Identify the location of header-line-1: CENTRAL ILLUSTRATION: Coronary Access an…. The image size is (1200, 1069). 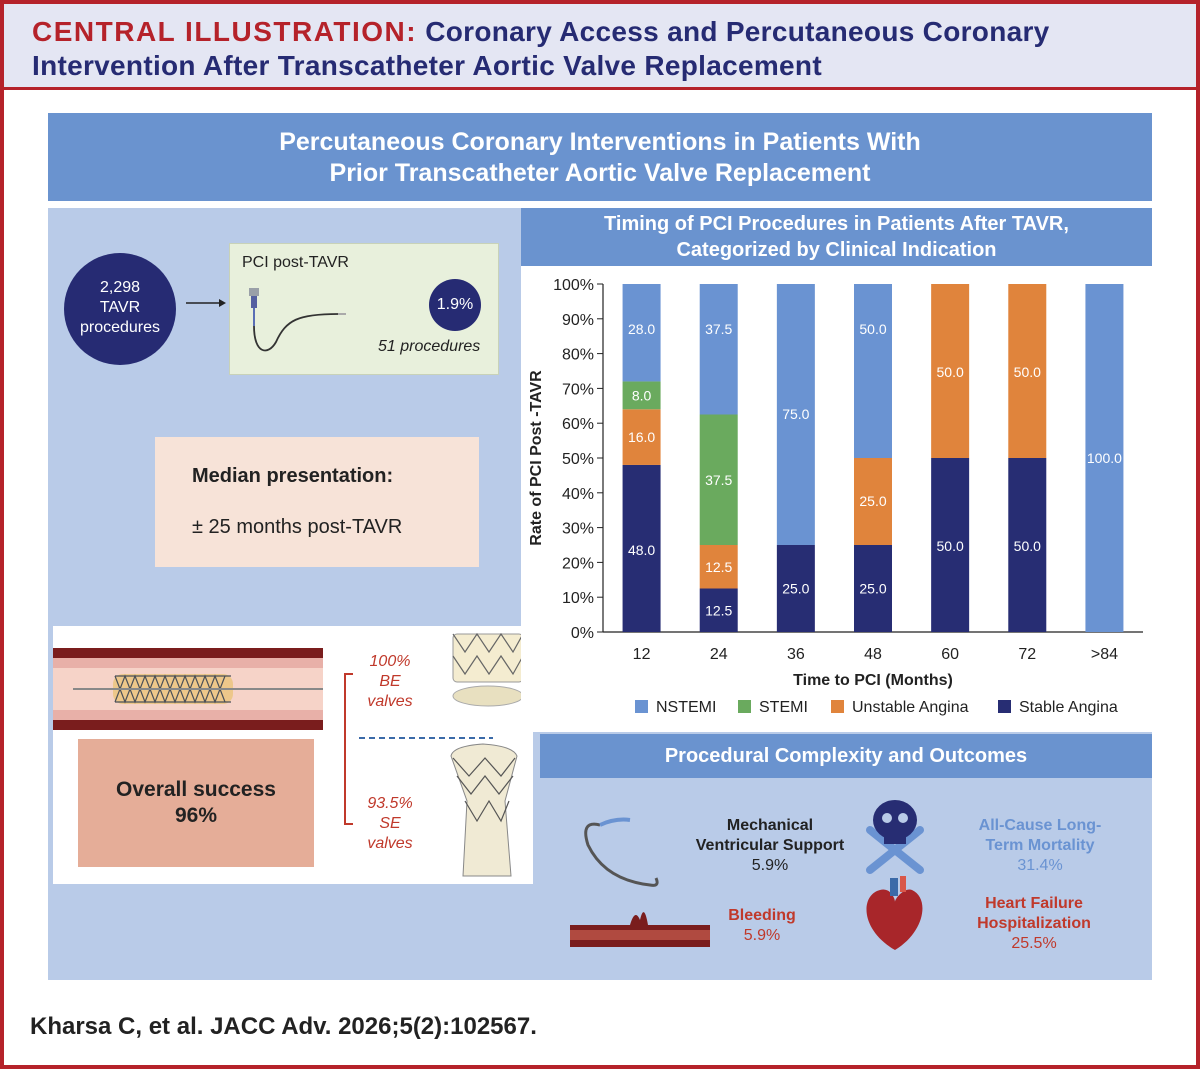
(541, 32).